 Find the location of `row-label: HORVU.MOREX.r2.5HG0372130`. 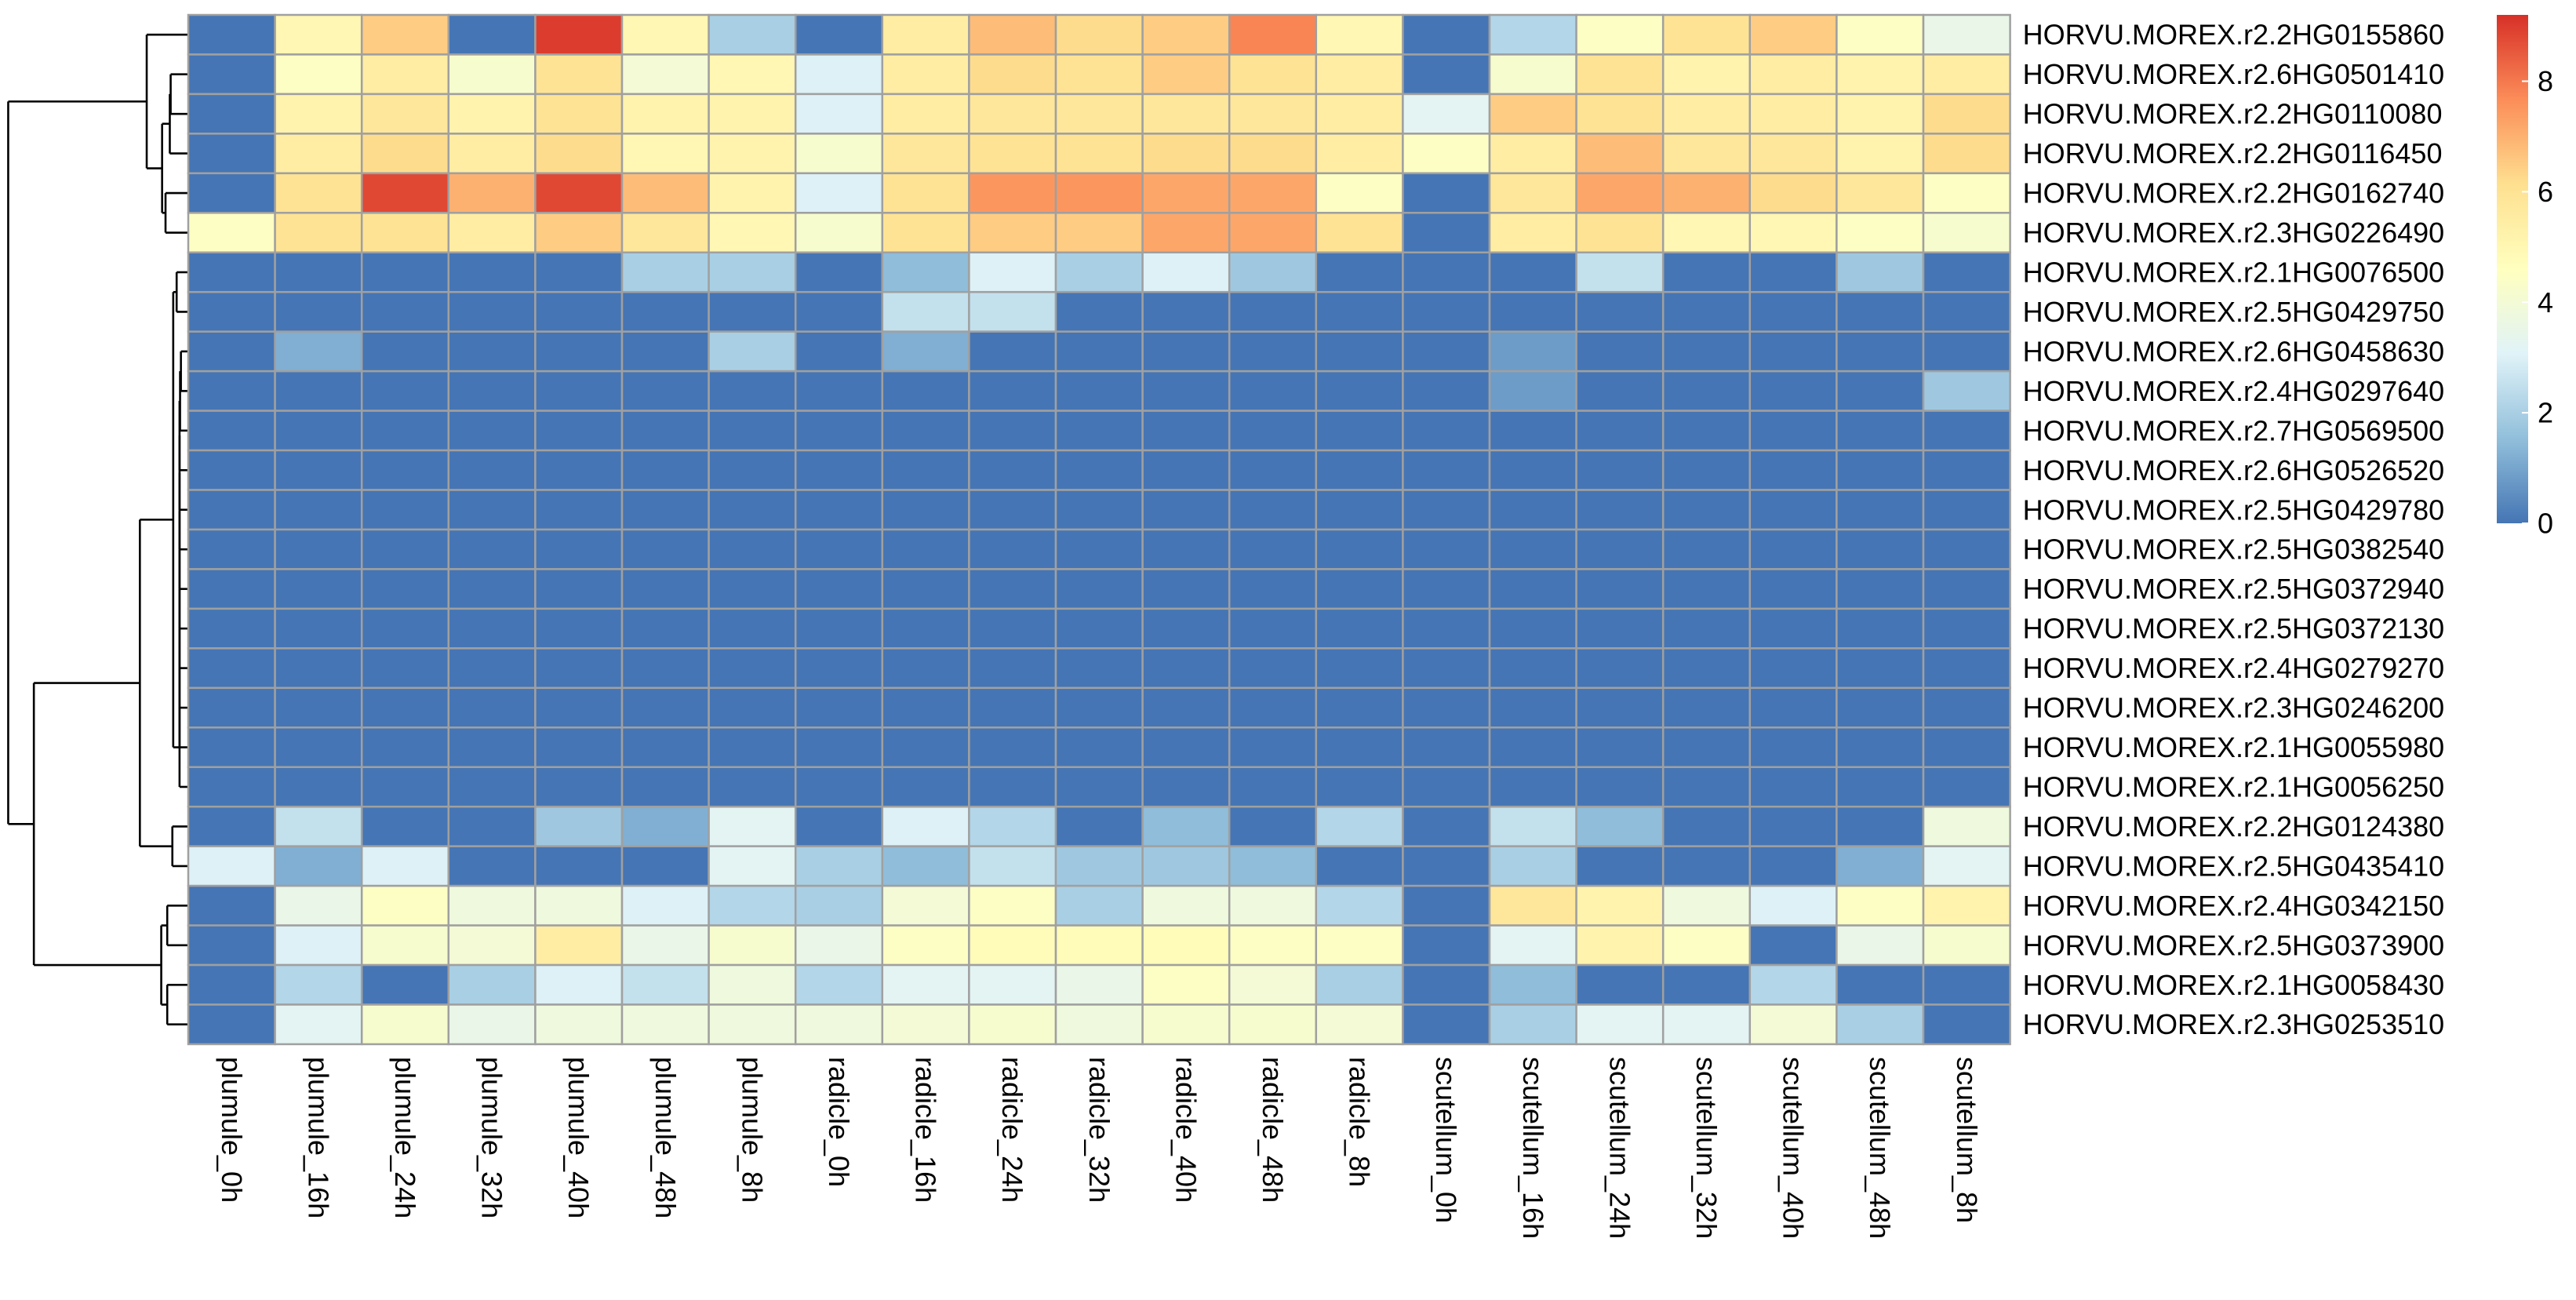

row-label: HORVU.MOREX.r2.5HG0372130 is located at coordinates (2234, 629).